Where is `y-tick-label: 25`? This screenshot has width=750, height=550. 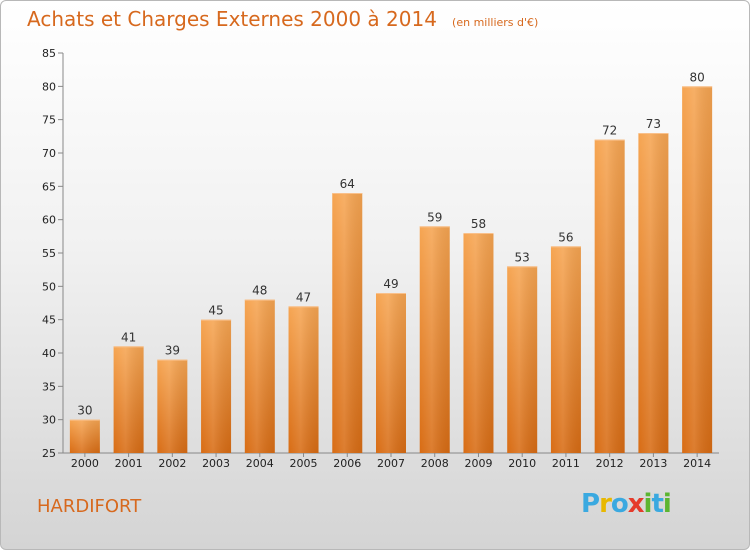
y-tick-label: 25 is located at coordinates (49, 453).